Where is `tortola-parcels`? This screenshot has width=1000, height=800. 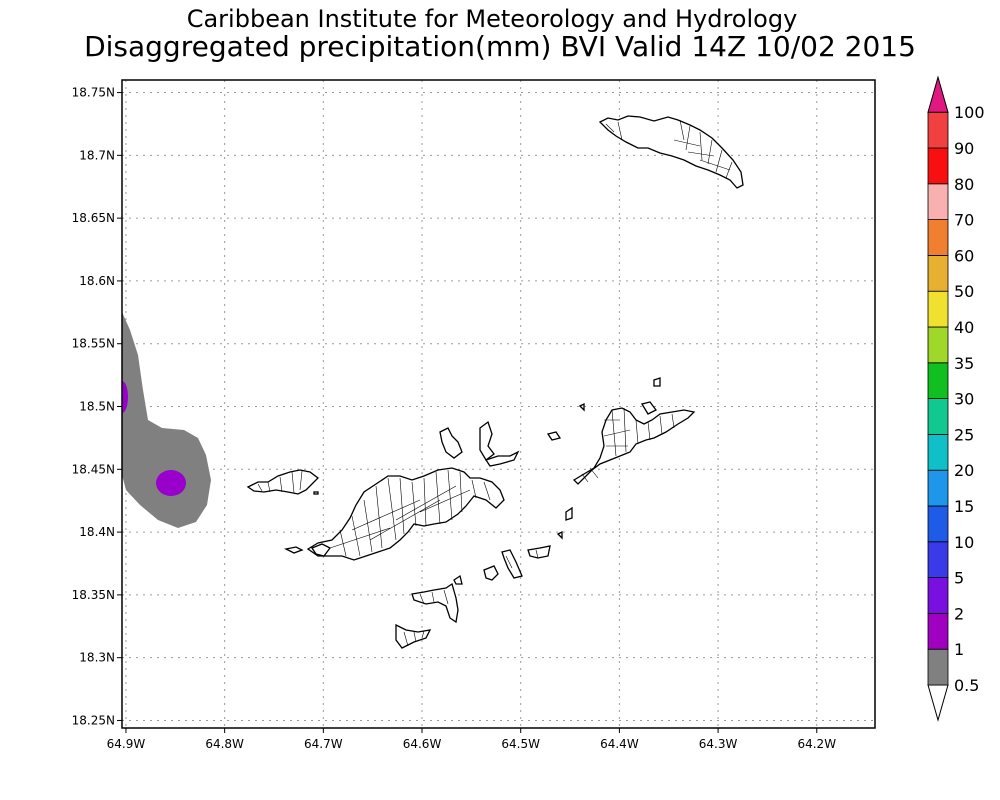 tortola-parcels is located at coordinates (410, 513).